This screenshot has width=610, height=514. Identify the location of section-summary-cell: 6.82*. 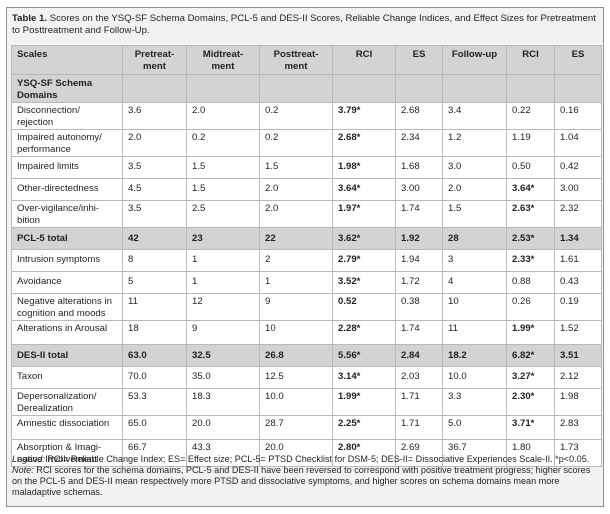
(530, 355).